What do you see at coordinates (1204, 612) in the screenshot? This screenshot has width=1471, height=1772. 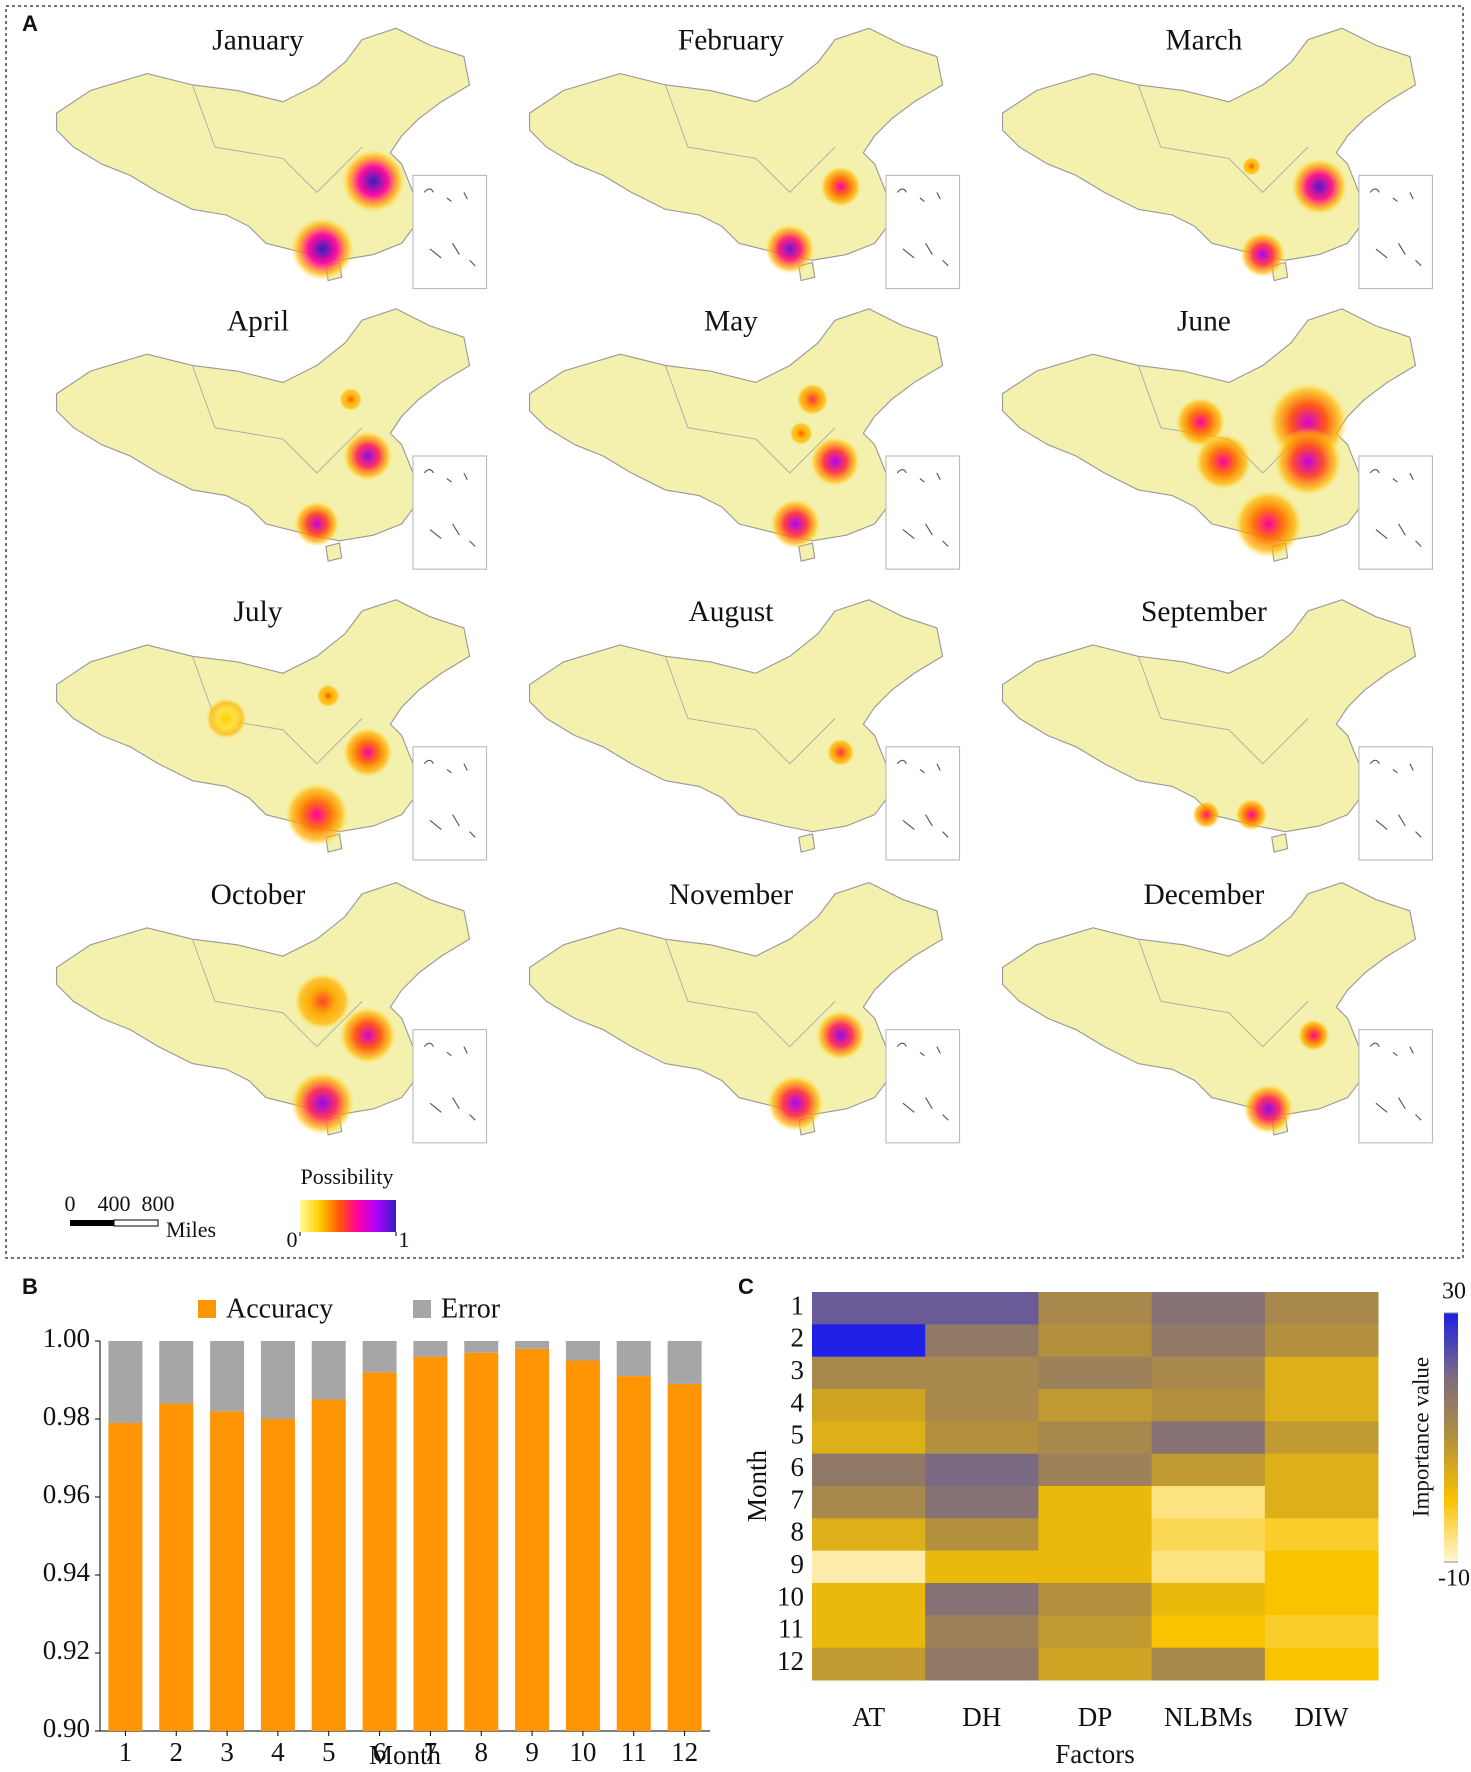 I see `map-title: September` at bounding box center [1204, 612].